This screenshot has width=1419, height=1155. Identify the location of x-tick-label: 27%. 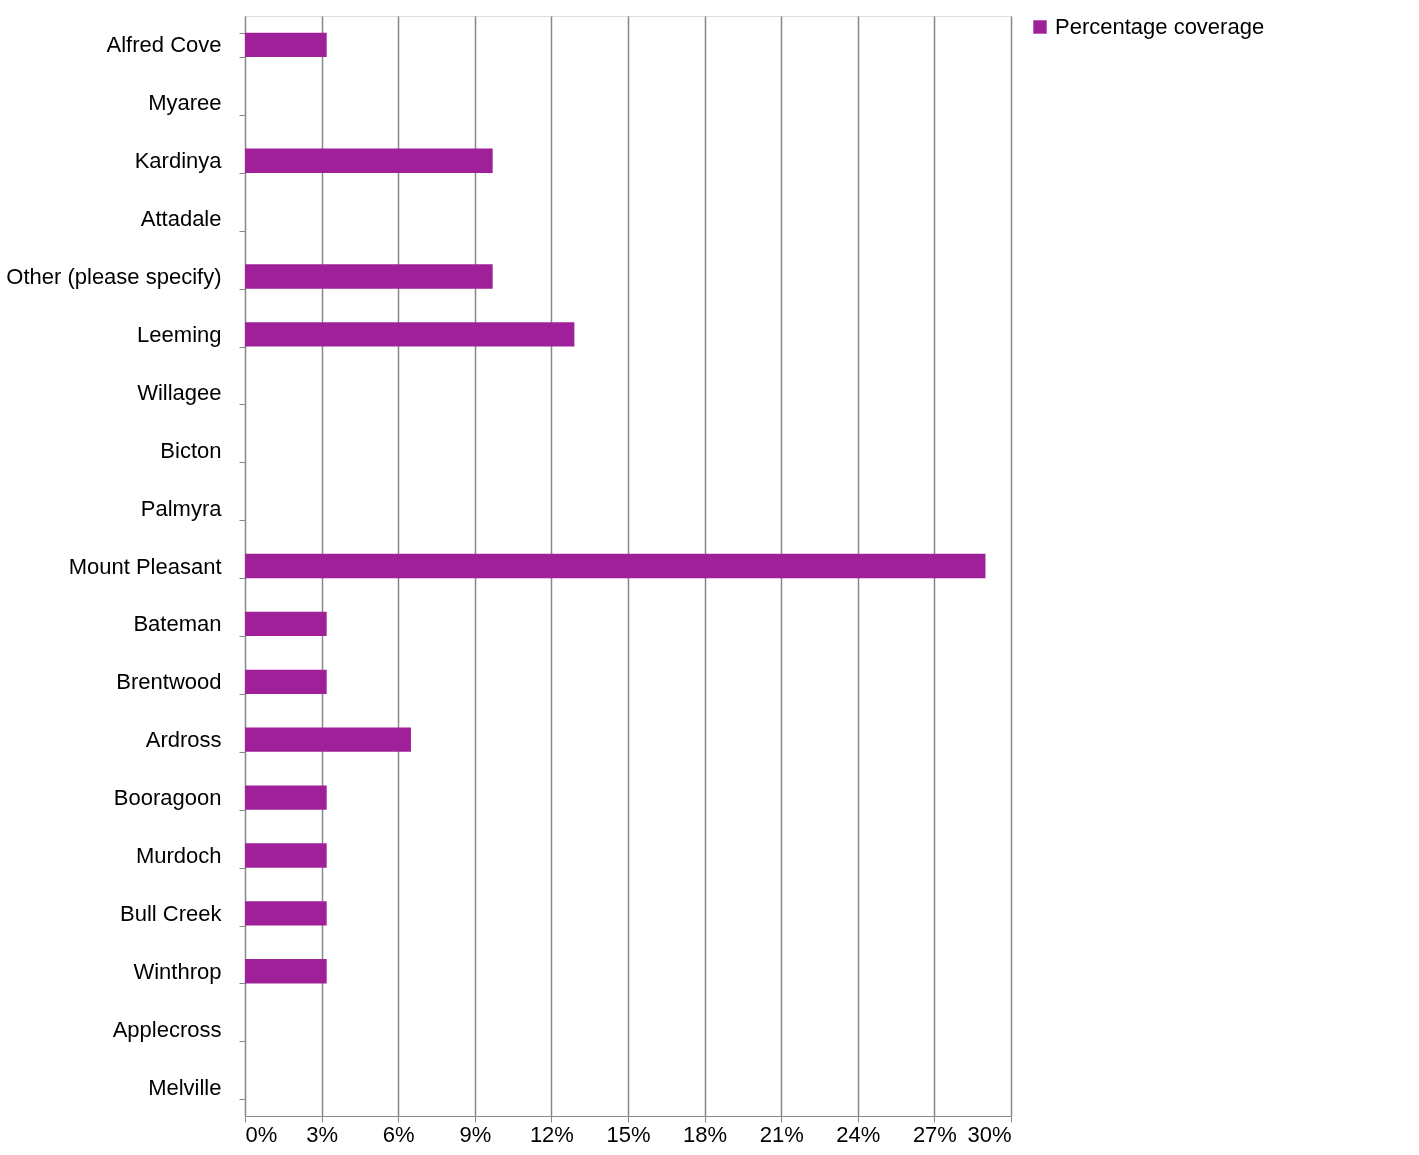
(934, 1134).